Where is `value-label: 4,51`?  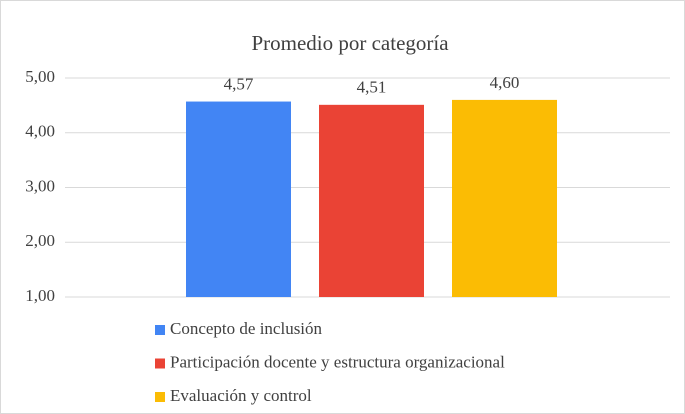 value-label: 4,51 is located at coordinates (372, 87).